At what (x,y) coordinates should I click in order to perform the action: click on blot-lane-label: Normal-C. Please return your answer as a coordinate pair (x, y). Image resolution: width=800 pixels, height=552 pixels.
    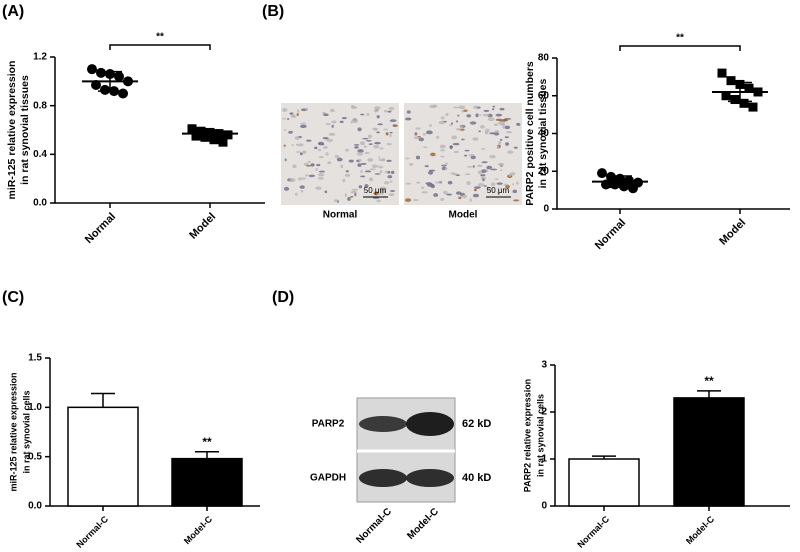
    Looking at the image, I should click on (374, 526).